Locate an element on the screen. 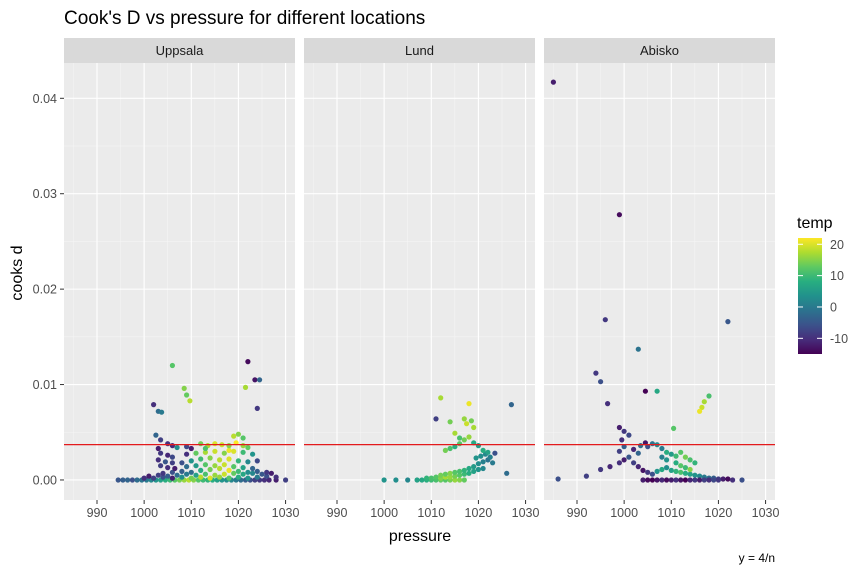 The width and height of the screenshot is (866, 574). y-tick-label: 0.00 is located at coordinates (45, 480).